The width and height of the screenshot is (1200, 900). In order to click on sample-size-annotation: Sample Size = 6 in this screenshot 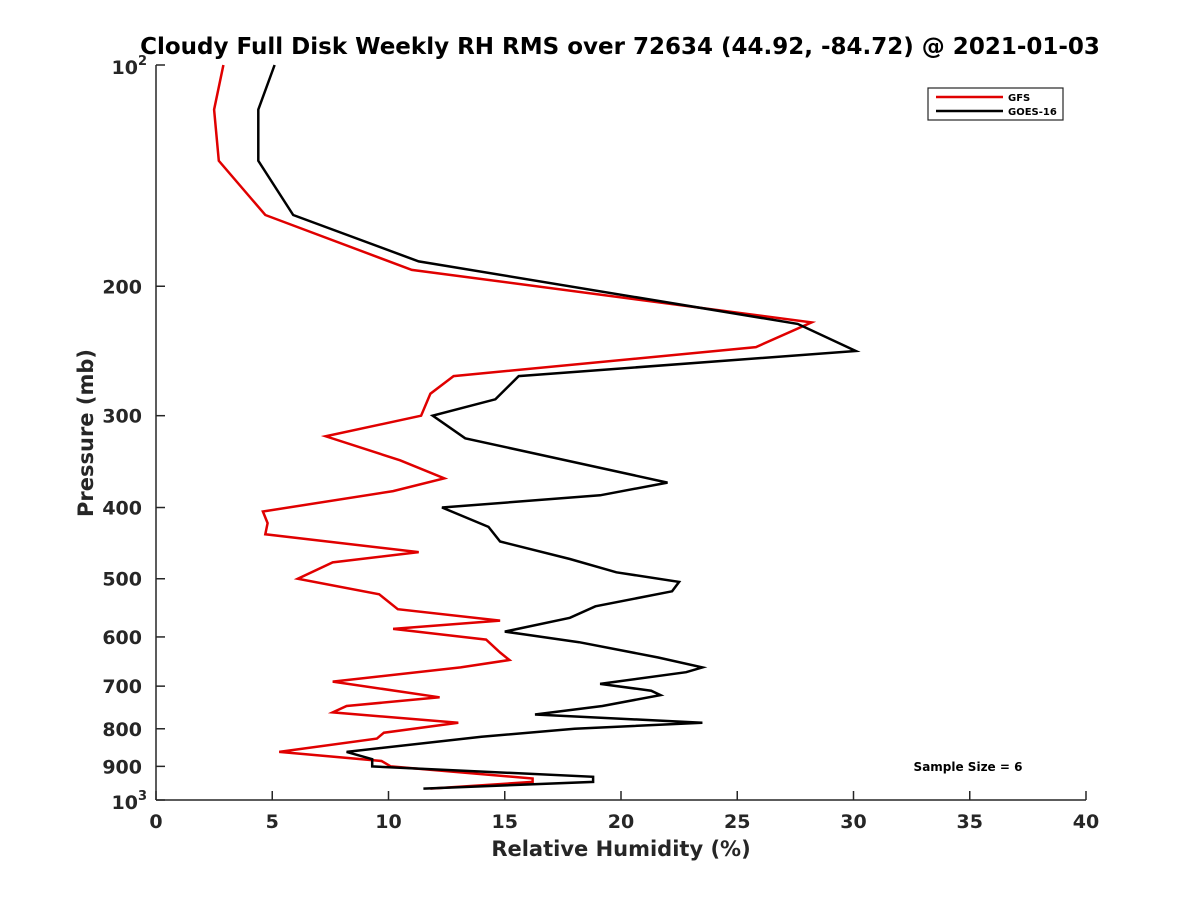, I will do `click(968, 767)`.